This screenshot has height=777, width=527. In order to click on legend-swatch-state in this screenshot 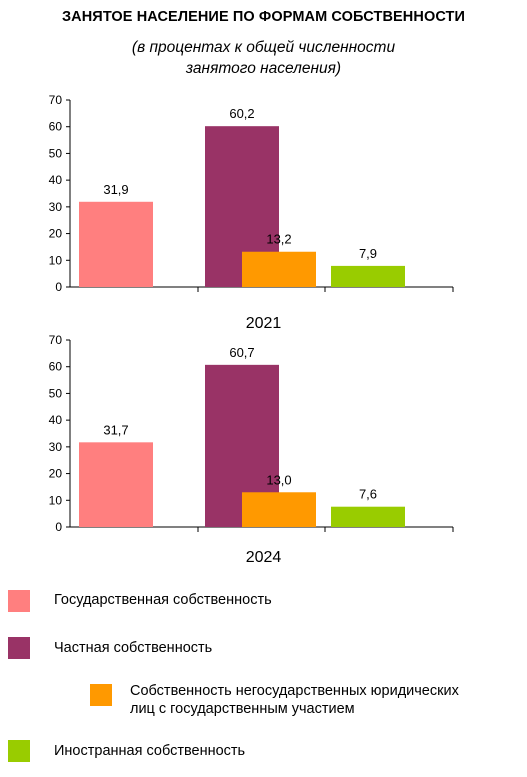, I will do `click(19, 601)`.